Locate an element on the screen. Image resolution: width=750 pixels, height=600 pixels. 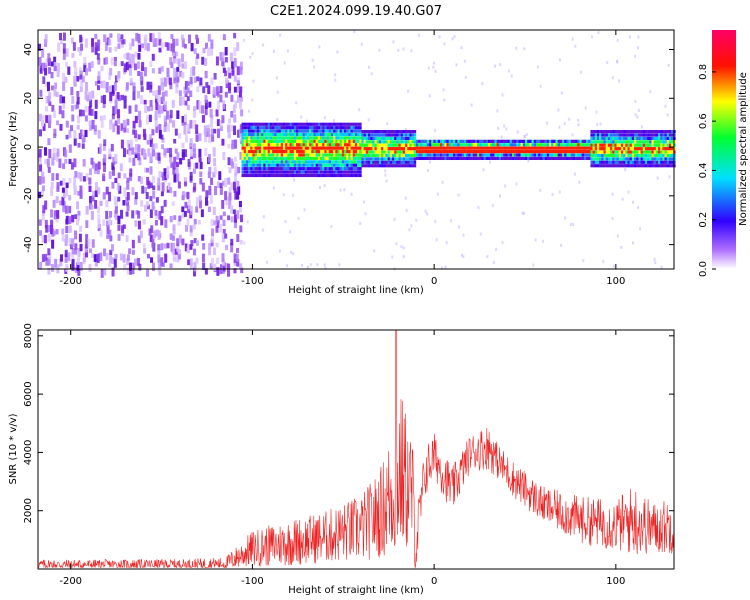
colorbar-tick-label: 0.4 is located at coordinates (703, 170).